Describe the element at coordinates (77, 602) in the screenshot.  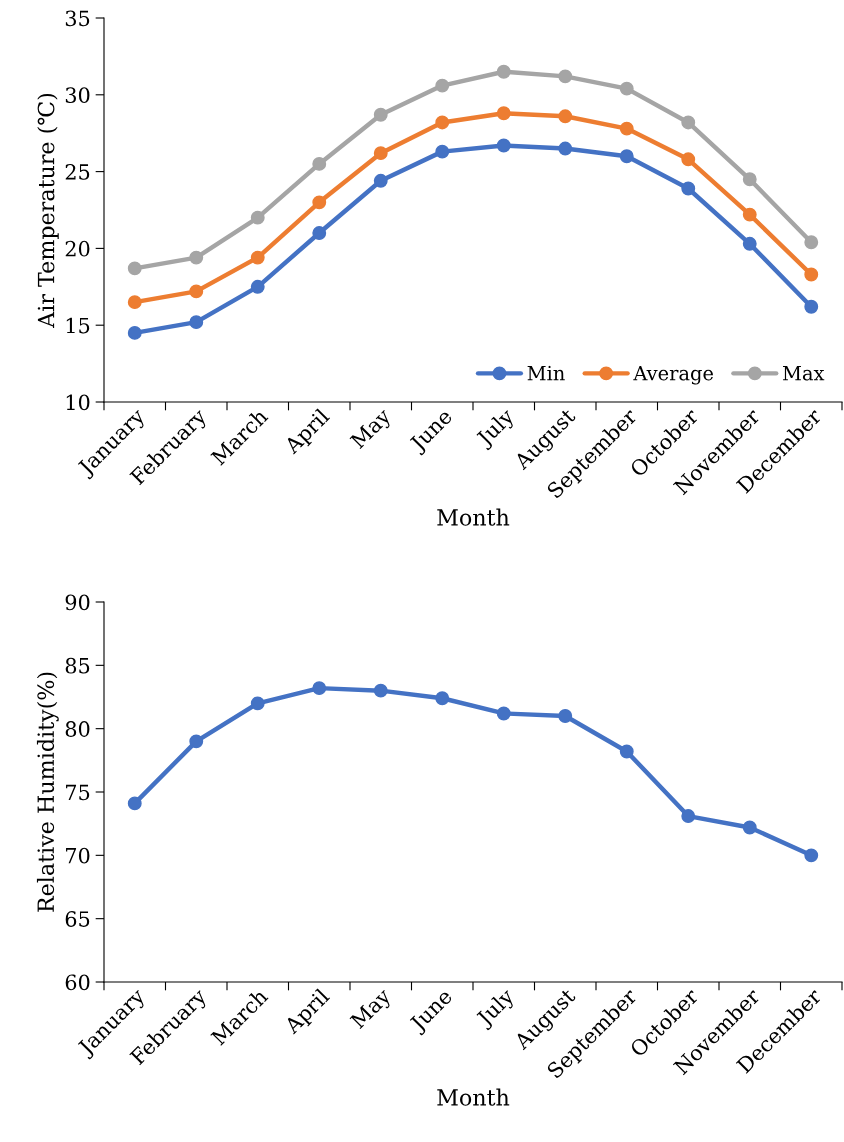
I see `y-tick-label: 90` at that location.